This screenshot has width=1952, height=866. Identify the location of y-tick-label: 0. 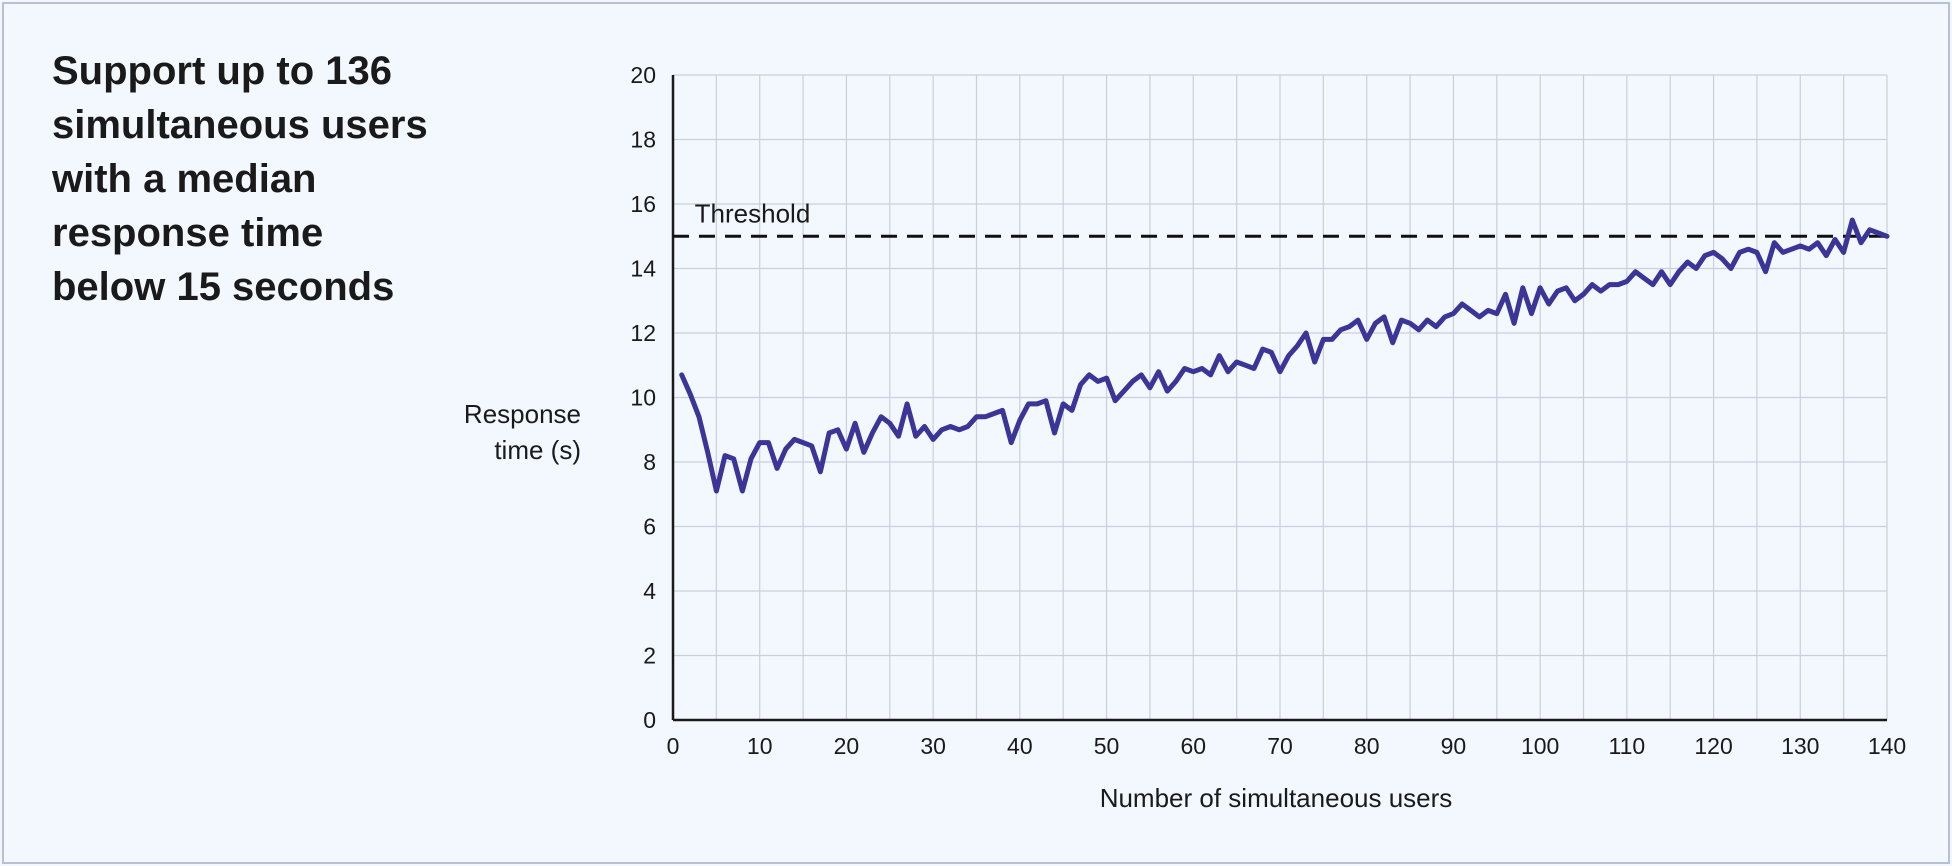
(649, 720).